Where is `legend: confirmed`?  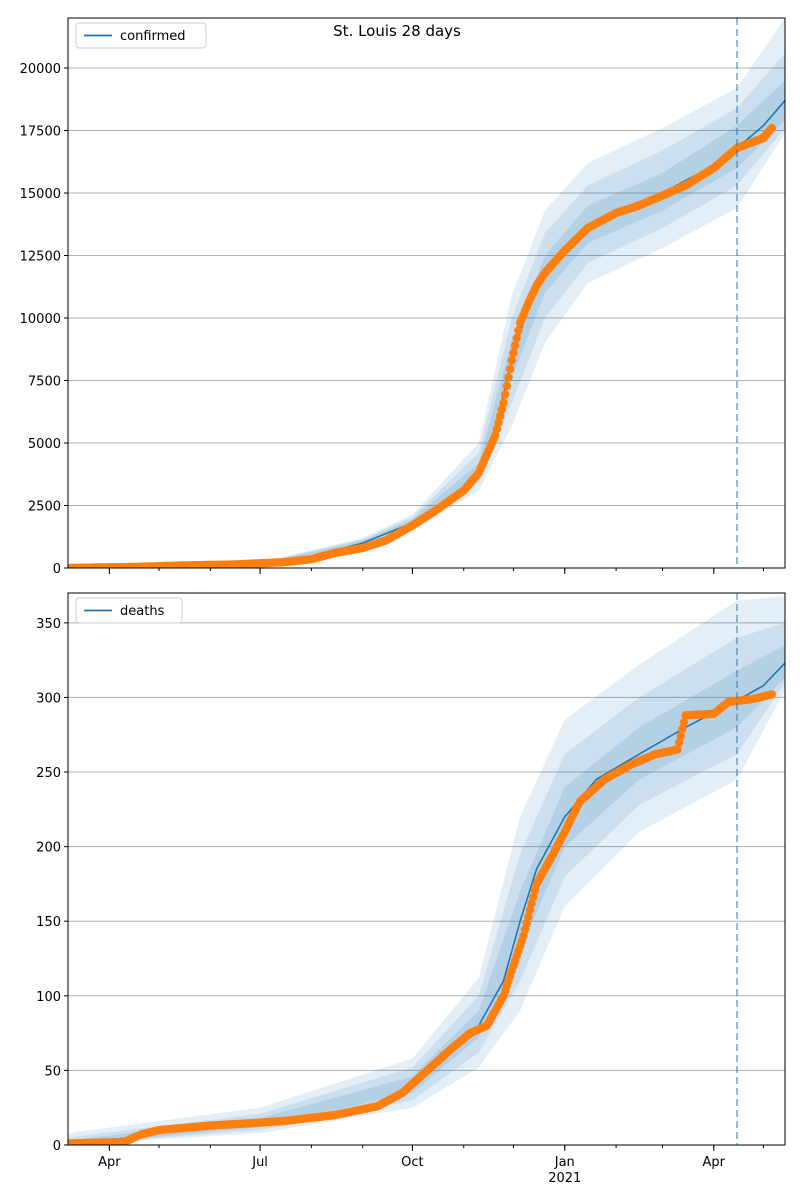 legend: confirmed is located at coordinates (141, 35).